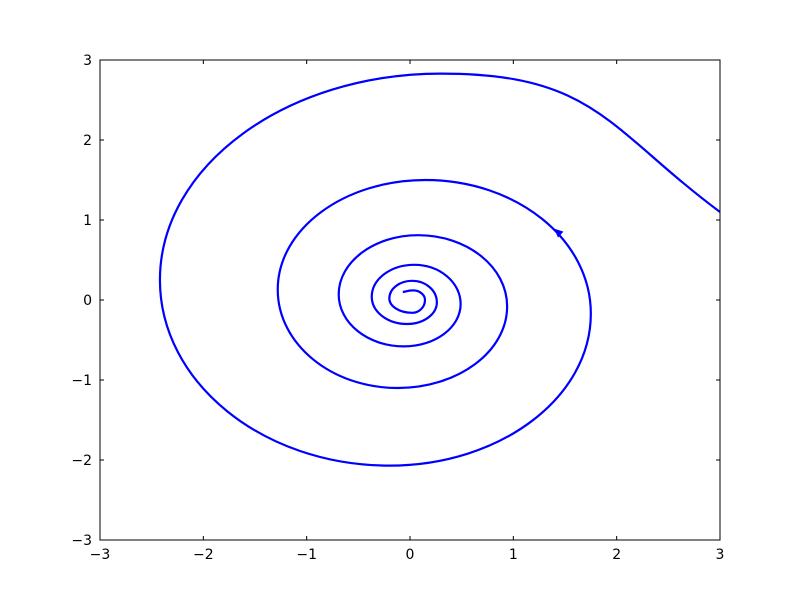  I want to click on y-tick-label: −2, so click(81, 461).